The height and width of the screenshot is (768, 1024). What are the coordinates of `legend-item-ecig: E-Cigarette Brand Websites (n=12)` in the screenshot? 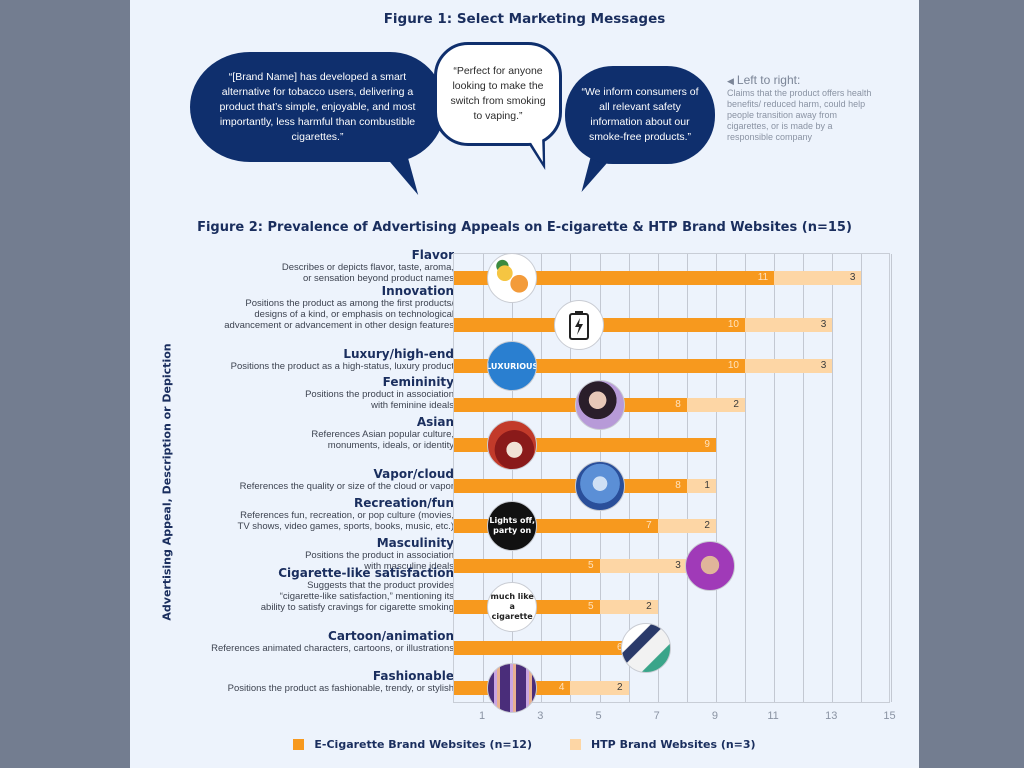 It's located at (412, 744).